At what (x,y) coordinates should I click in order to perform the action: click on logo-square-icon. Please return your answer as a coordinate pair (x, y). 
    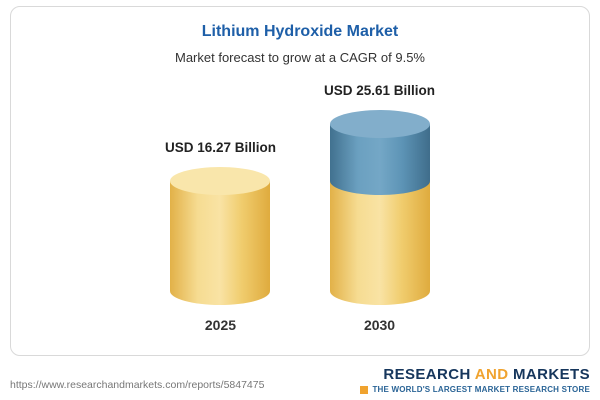
    Looking at the image, I should click on (364, 389).